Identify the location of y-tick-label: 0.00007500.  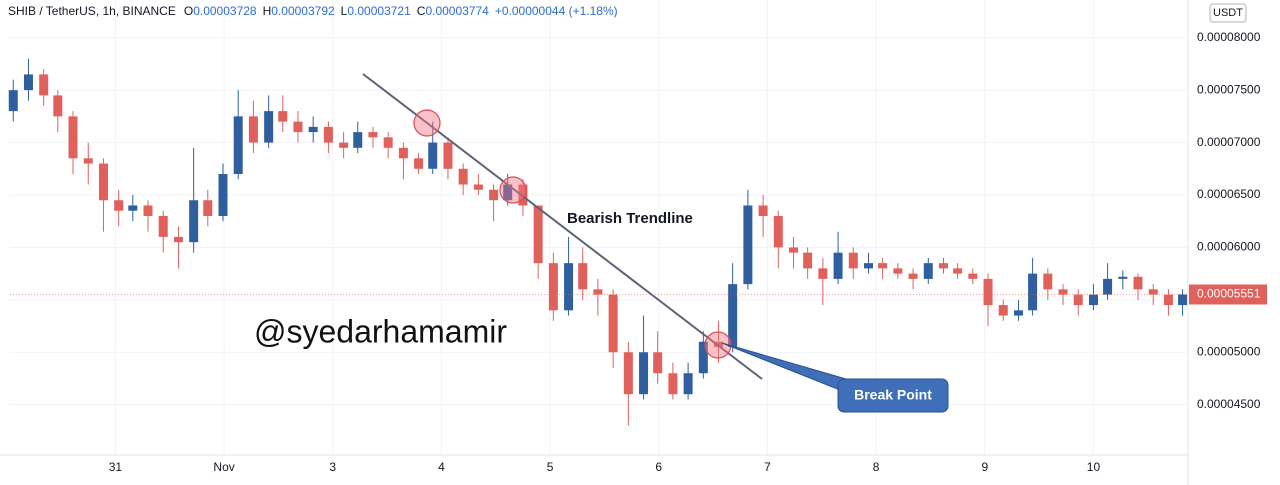
(1229, 89).